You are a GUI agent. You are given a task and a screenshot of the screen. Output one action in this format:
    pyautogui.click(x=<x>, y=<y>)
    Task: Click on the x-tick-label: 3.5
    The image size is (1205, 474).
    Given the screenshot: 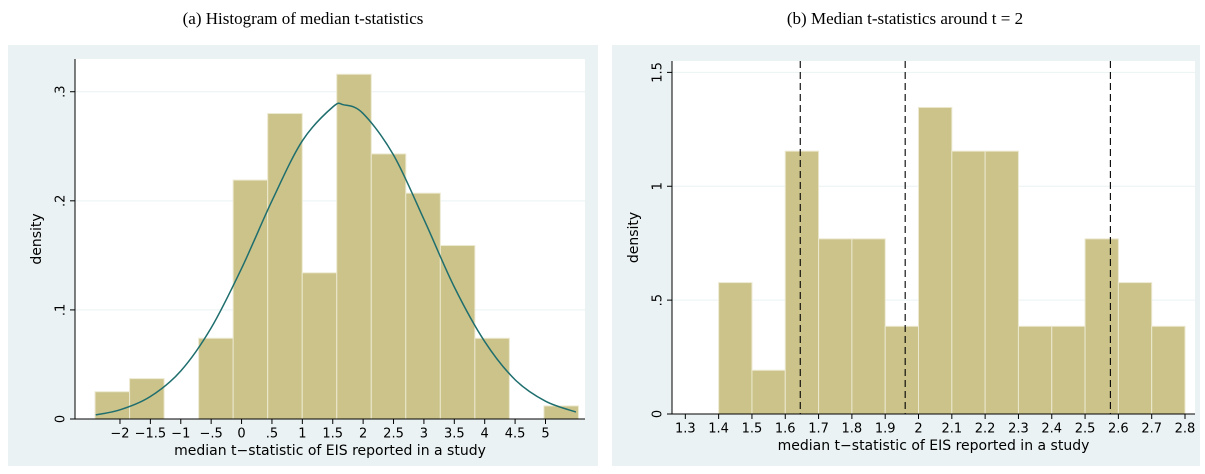 What is the action you would take?
    pyautogui.click(x=454, y=434)
    